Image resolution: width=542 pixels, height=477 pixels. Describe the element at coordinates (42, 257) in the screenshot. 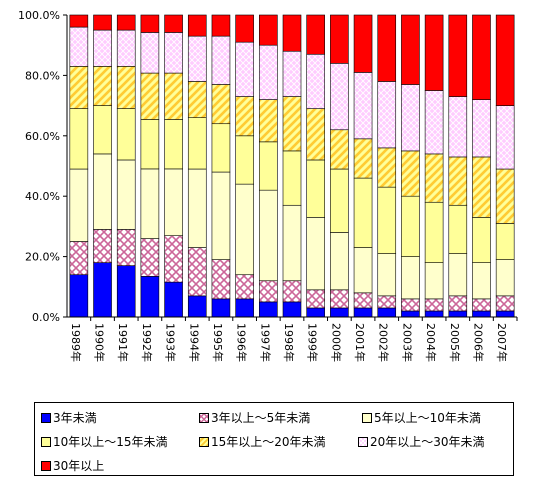

I see `y-tick-label: 20.0%` at that location.